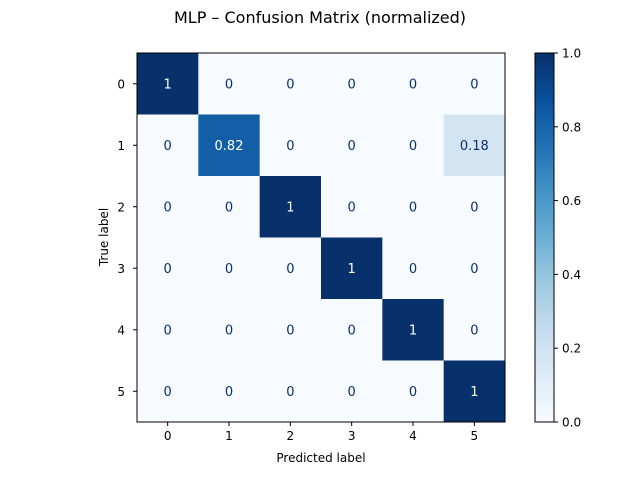 This screenshot has height=480, width=640. Describe the element at coordinates (571, 127) in the screenshot. I see `colorbar-tick-label: 0.8` at that location.